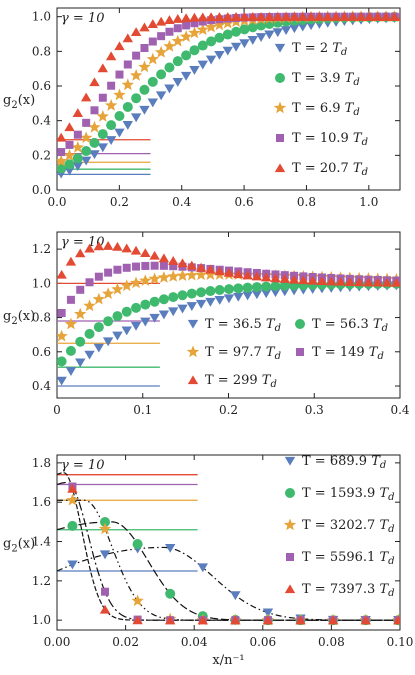 The image size is (415, 675). I want to click on legend-entry: T = 7397.3 Td, so click(339, 590).